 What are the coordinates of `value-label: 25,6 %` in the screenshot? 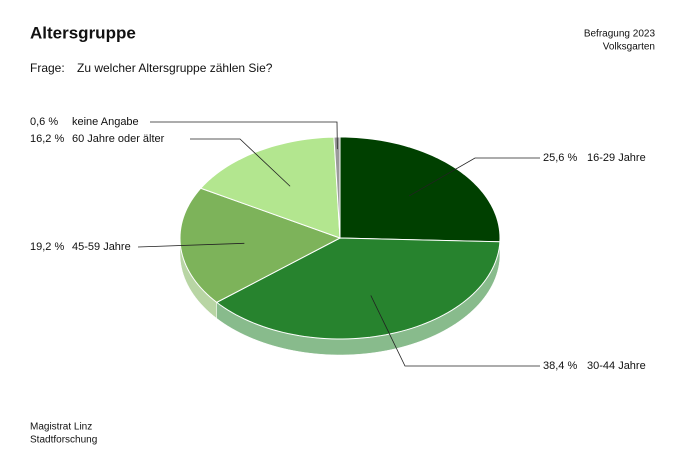 It's located at (560, 158).